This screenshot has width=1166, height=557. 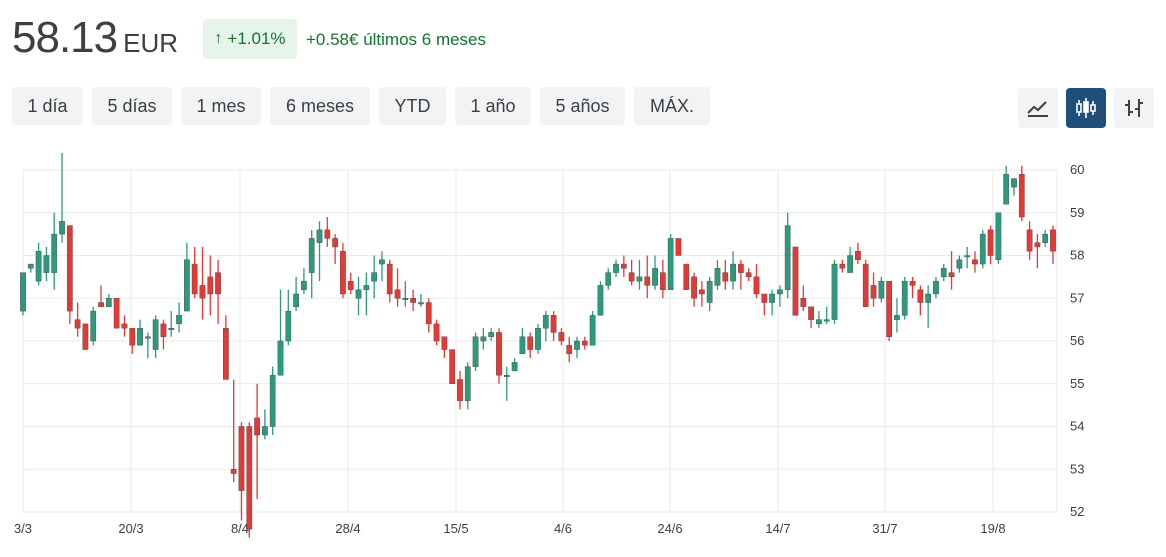 I want to click on x-tick-label: 3/3, so click(x=23, y=528).